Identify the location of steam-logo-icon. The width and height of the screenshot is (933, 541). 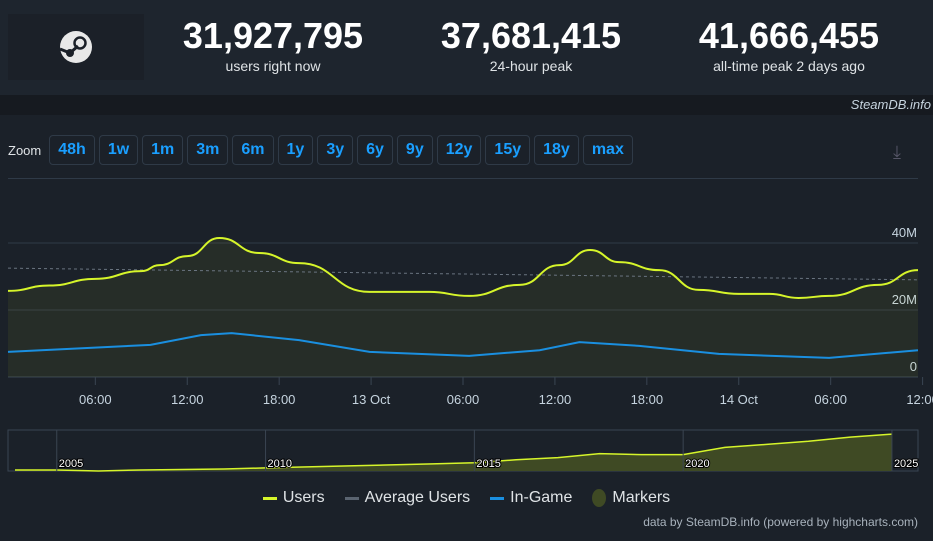
(76, 47).